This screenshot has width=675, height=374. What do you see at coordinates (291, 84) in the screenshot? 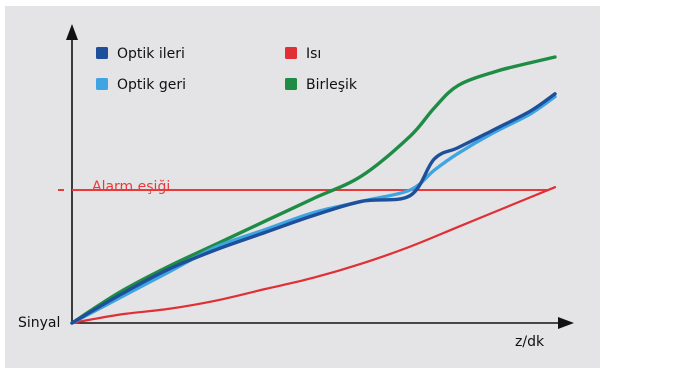
I see `legend-swatch-birlesik` at bounding box center [291, 84].